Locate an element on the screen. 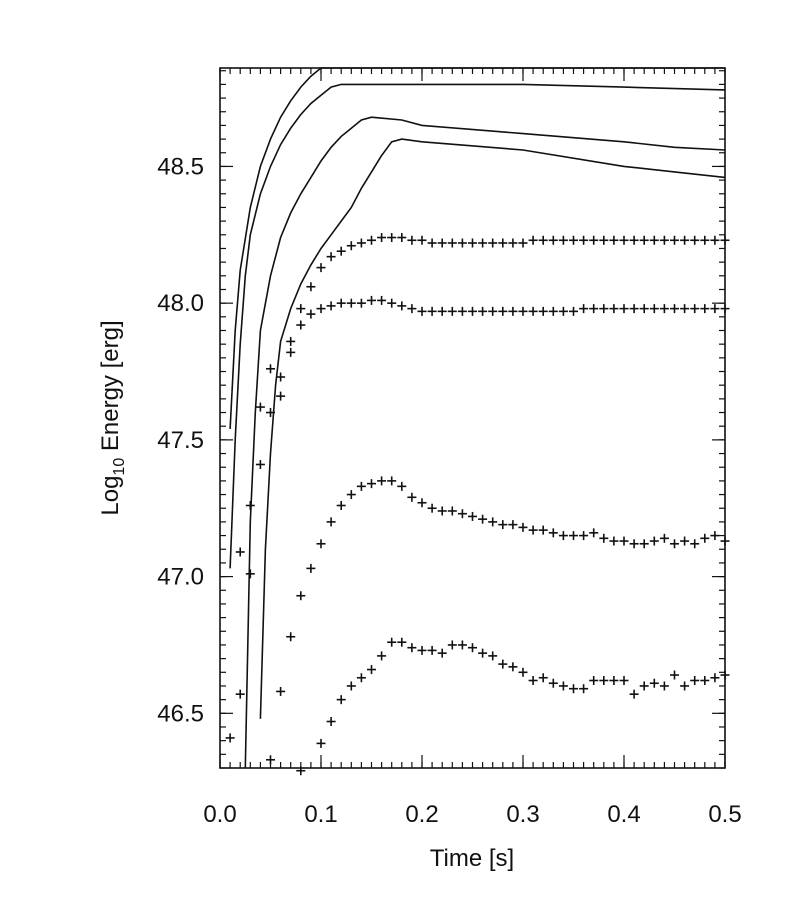  y-tick-label: 47.5 is located at coordinates (180, 440).